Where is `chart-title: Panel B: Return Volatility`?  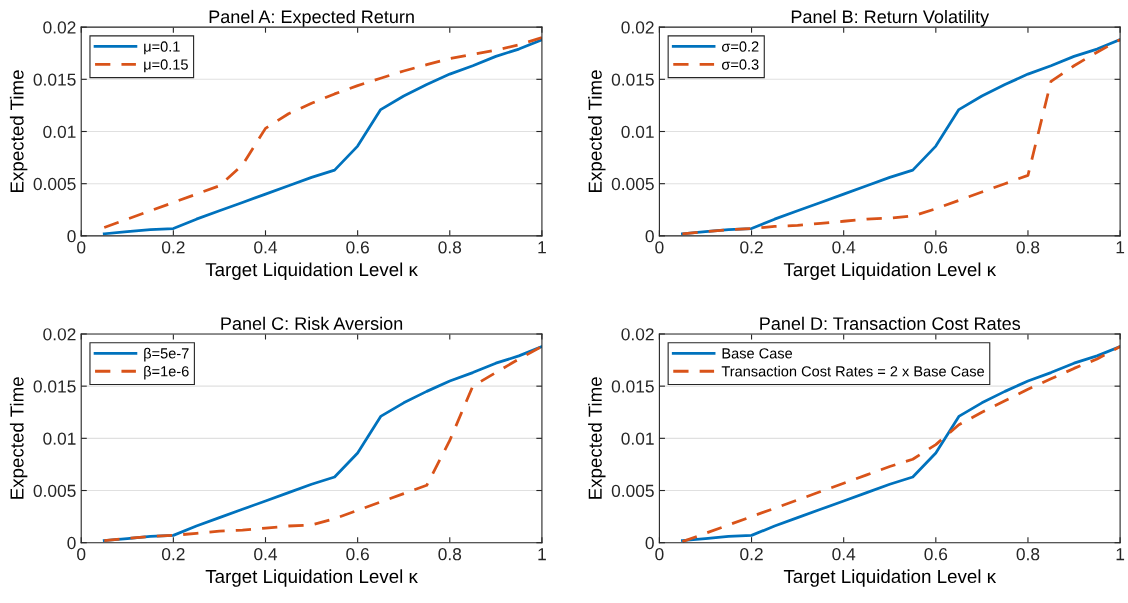 chart-title: Panel B: Return Volatility is located at coordinates (890, 18).